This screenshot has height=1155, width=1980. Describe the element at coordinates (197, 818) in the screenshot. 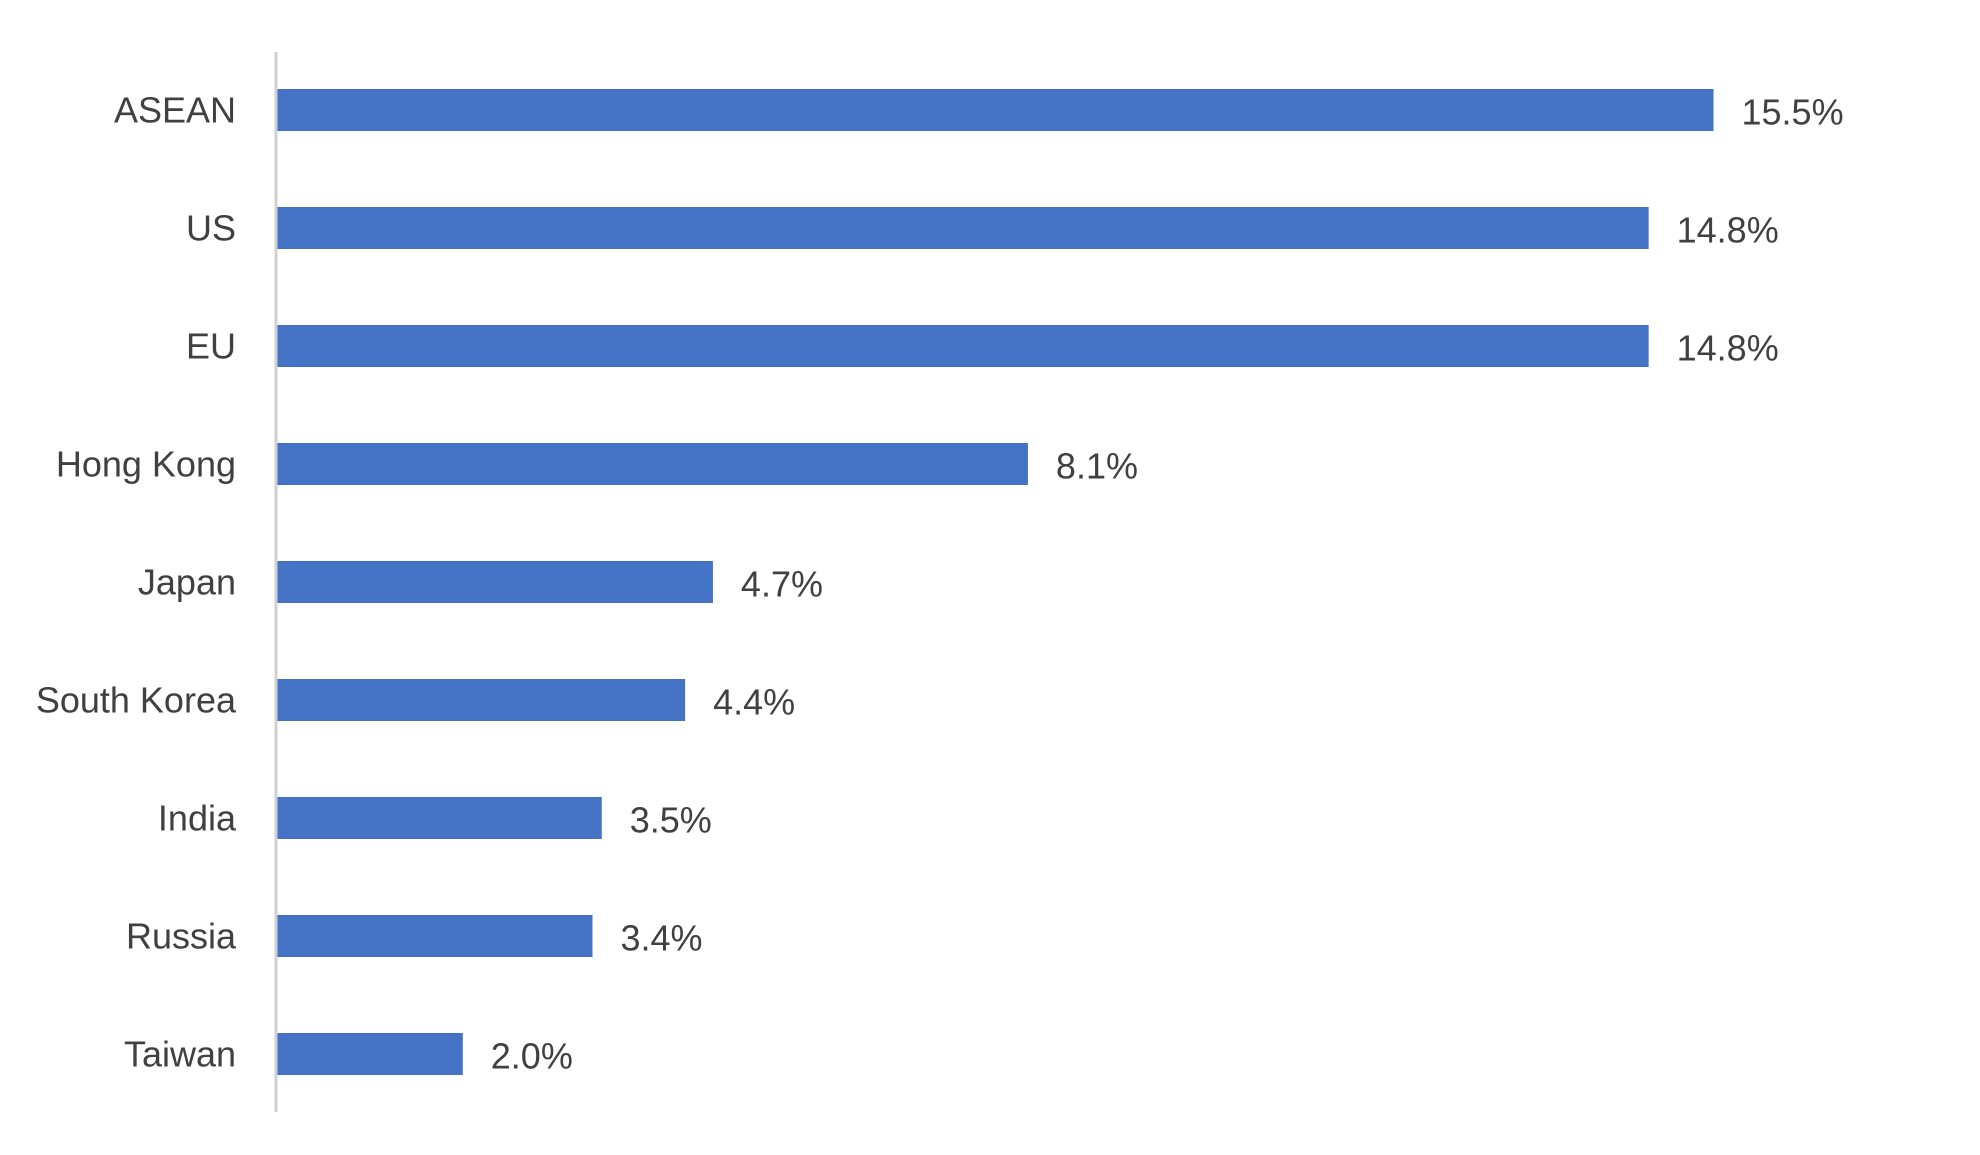

I see `category-label-india: India` at that location.